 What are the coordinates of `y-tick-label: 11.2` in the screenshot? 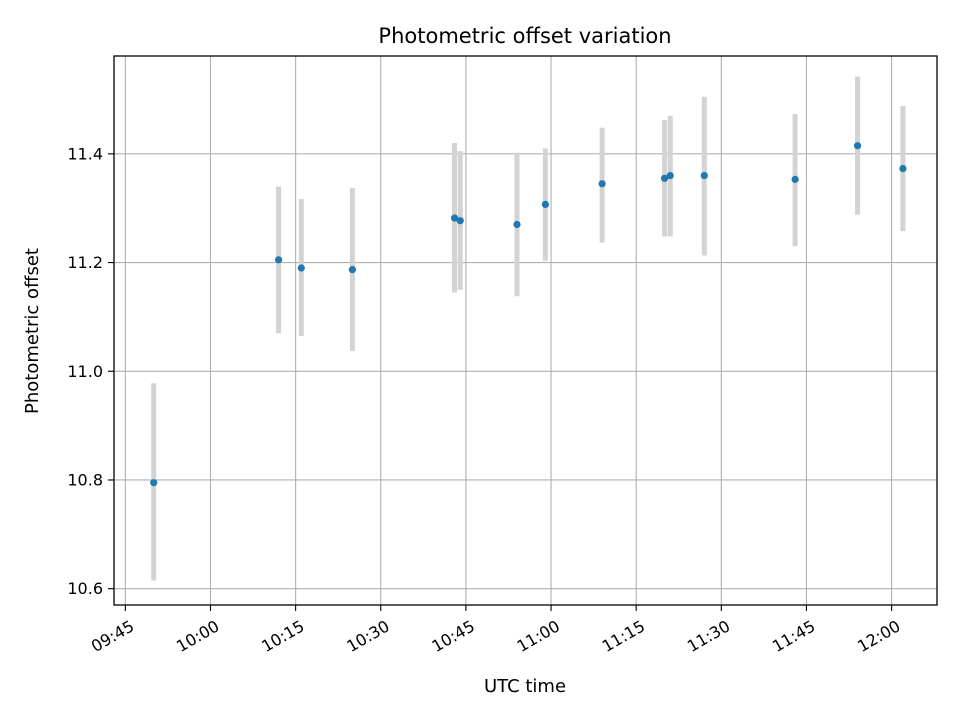 It's located at (85, 262).